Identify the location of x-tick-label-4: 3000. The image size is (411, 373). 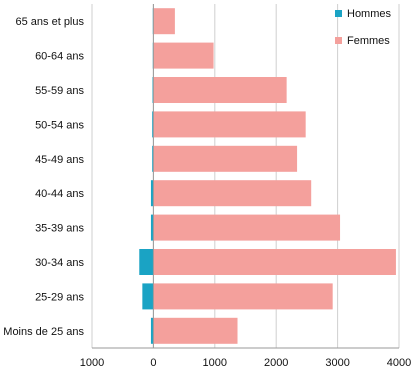
(337, 363).